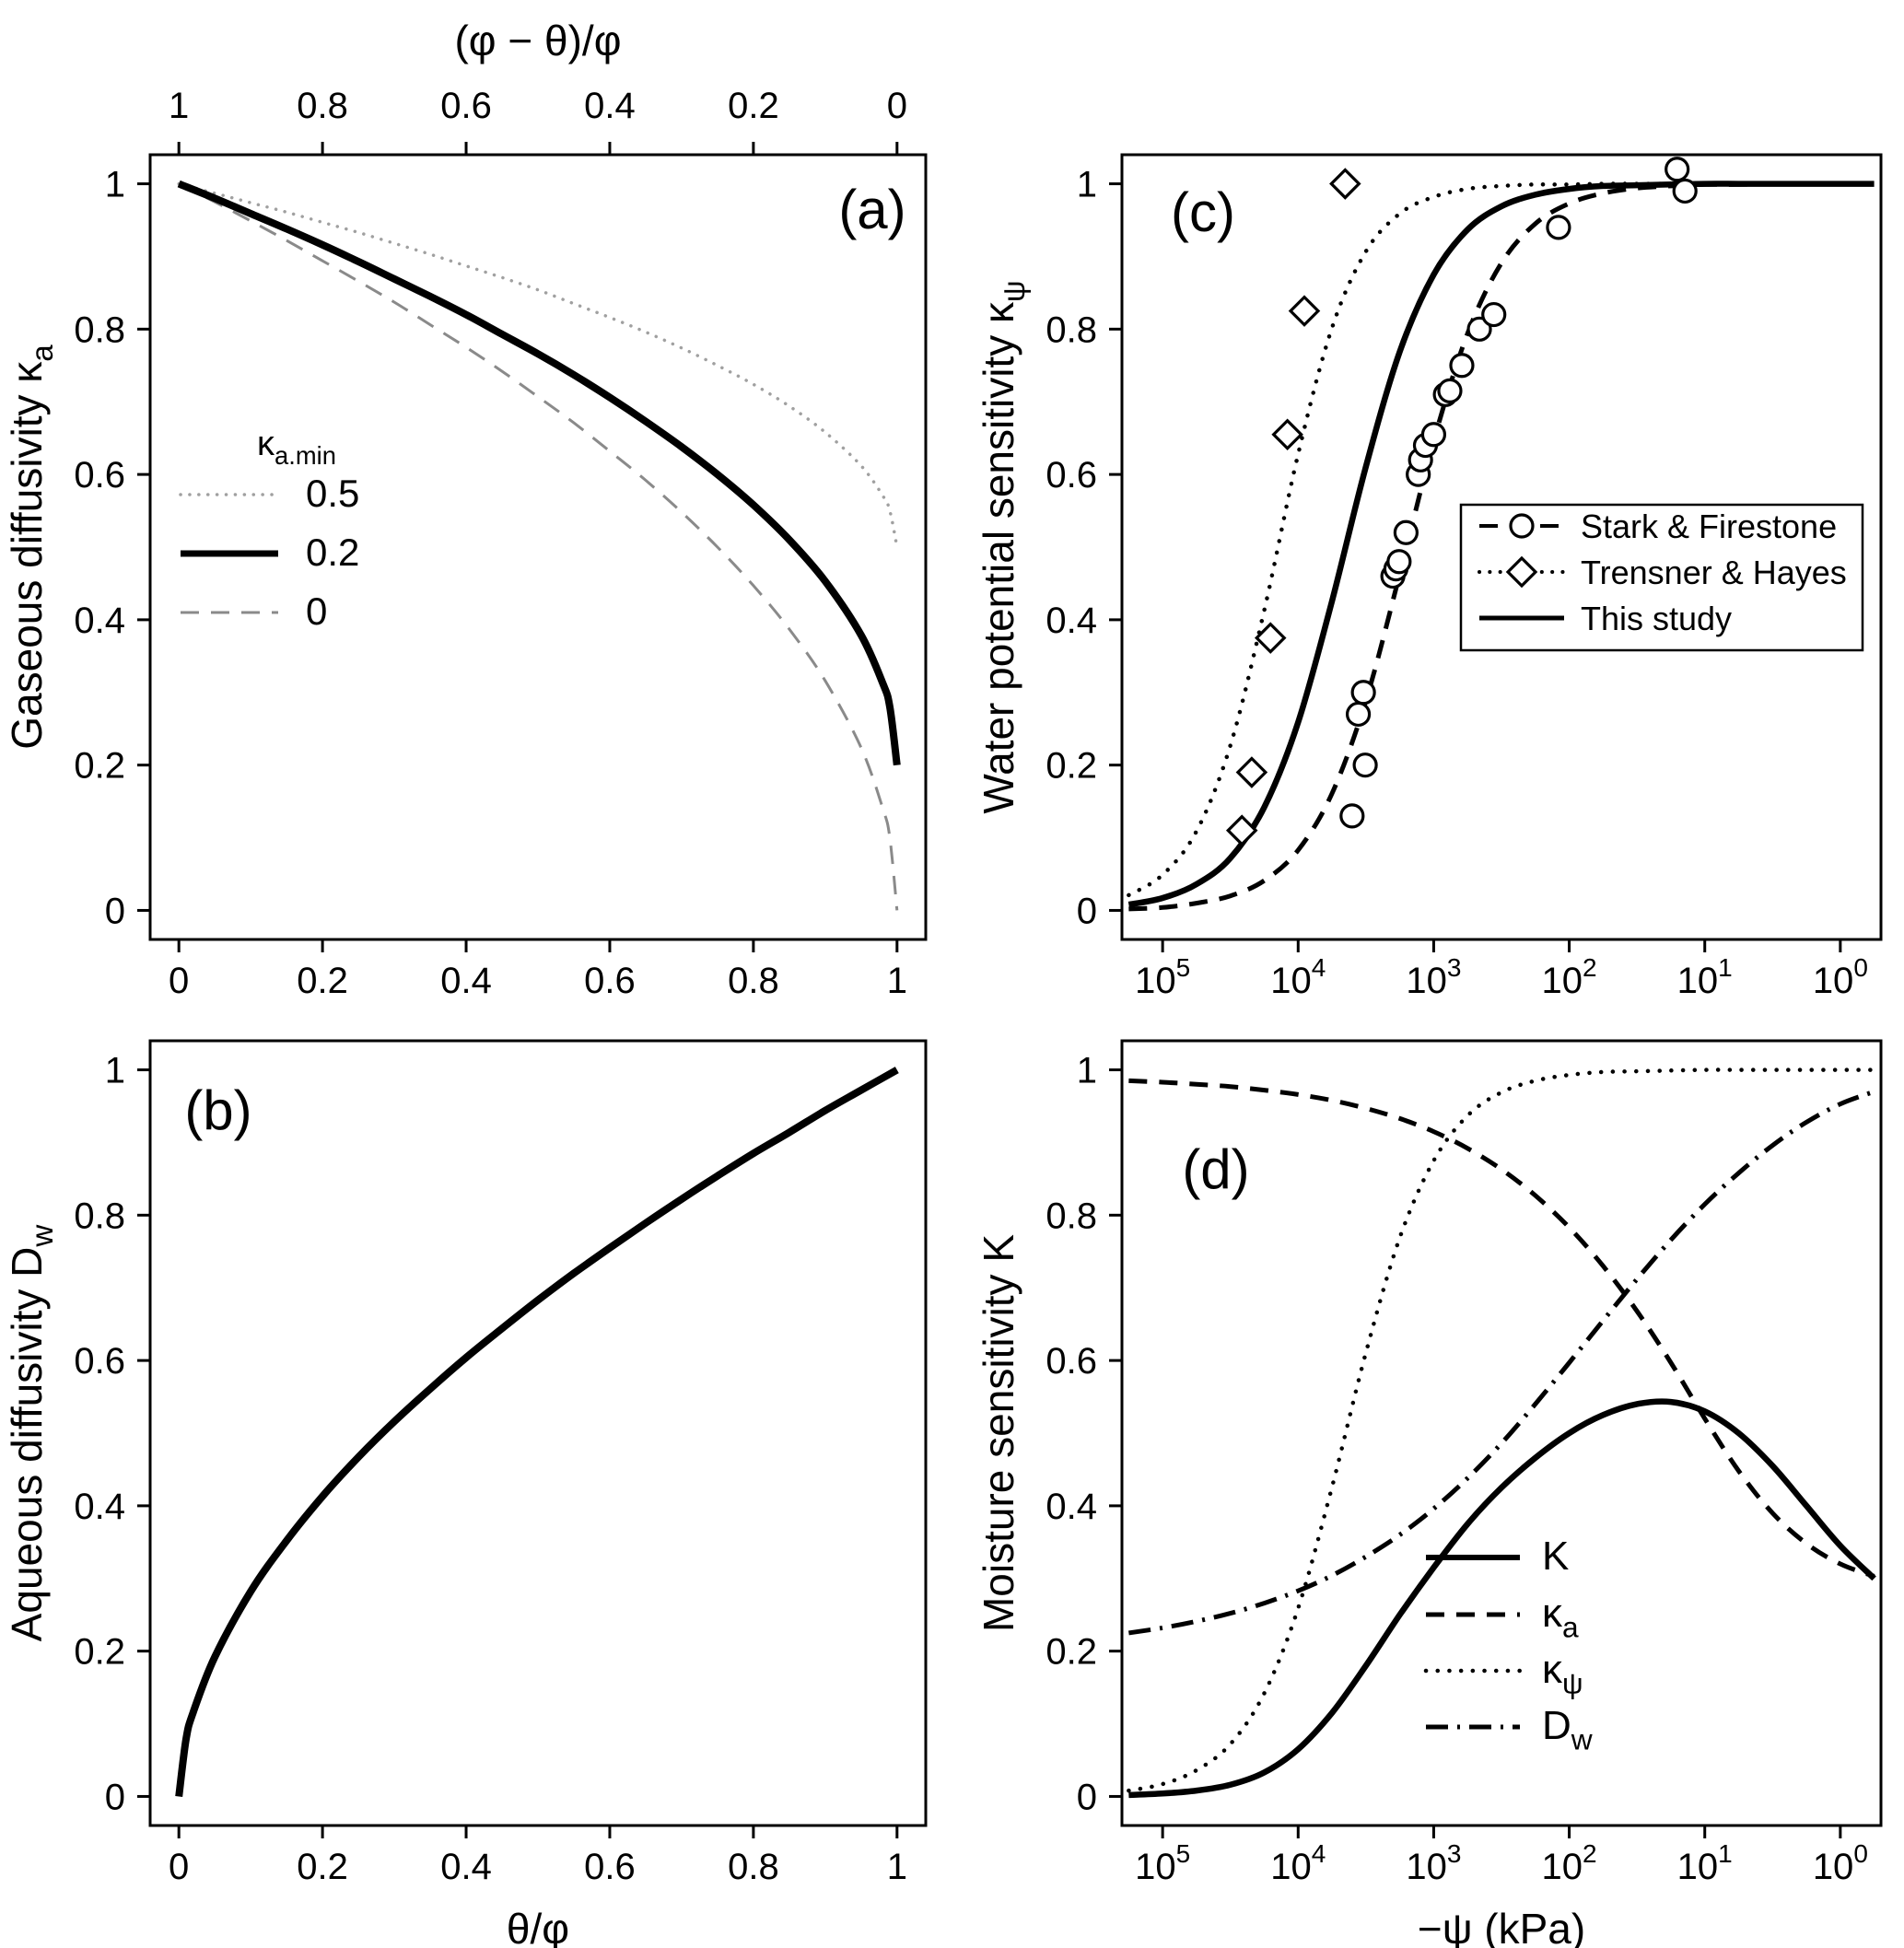 The width and height of the screenshot is (1904, 1948). What do you see at coordinates (217, 1110) in the screenshot?
I see `panel-letter-b: (b)` at bounding box center [217, 1110].